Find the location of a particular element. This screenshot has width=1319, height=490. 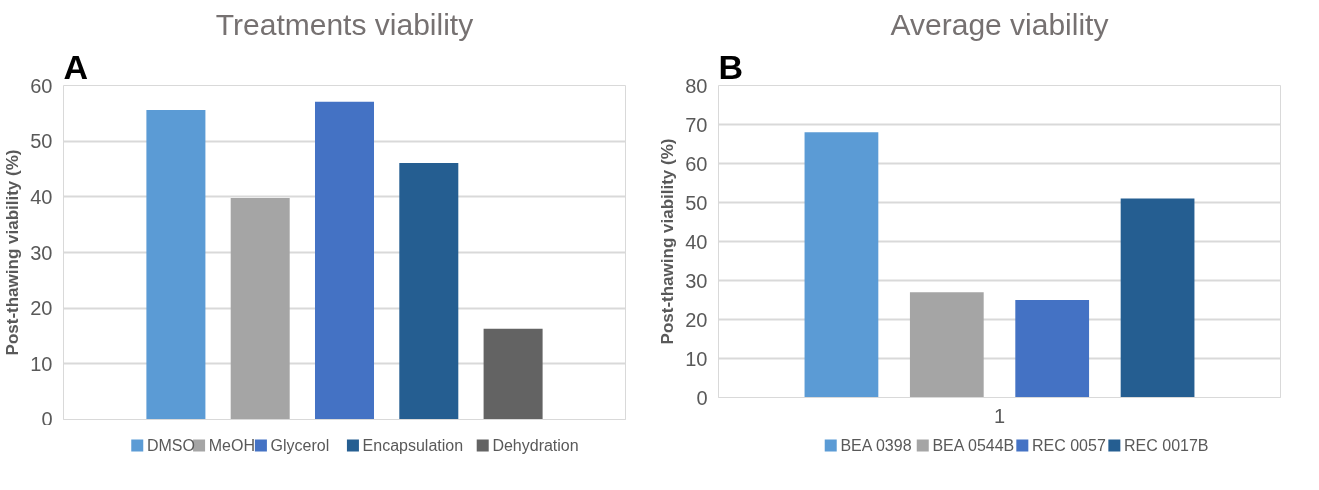

legend-label: Dehydration is located at coordinates (535, 445).